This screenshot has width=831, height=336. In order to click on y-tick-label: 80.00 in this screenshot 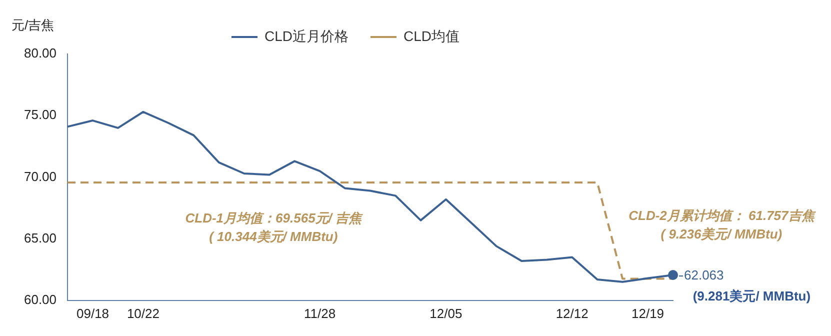, I will do `click(40, 53)`.